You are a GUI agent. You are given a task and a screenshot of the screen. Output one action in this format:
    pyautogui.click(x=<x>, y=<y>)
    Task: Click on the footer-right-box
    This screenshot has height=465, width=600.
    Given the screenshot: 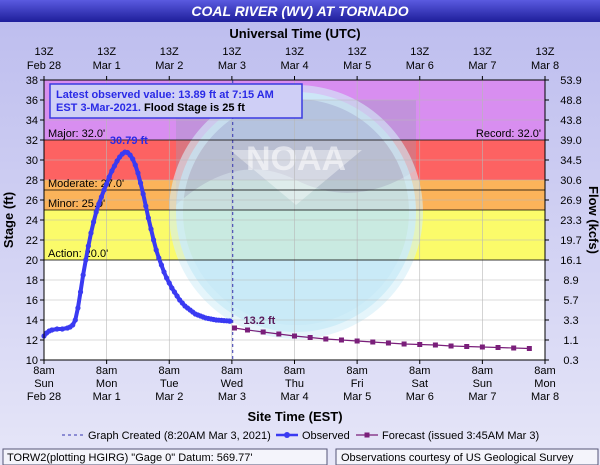 What is the action you would take?
    pyautogui.click(x=467, y=456)
    